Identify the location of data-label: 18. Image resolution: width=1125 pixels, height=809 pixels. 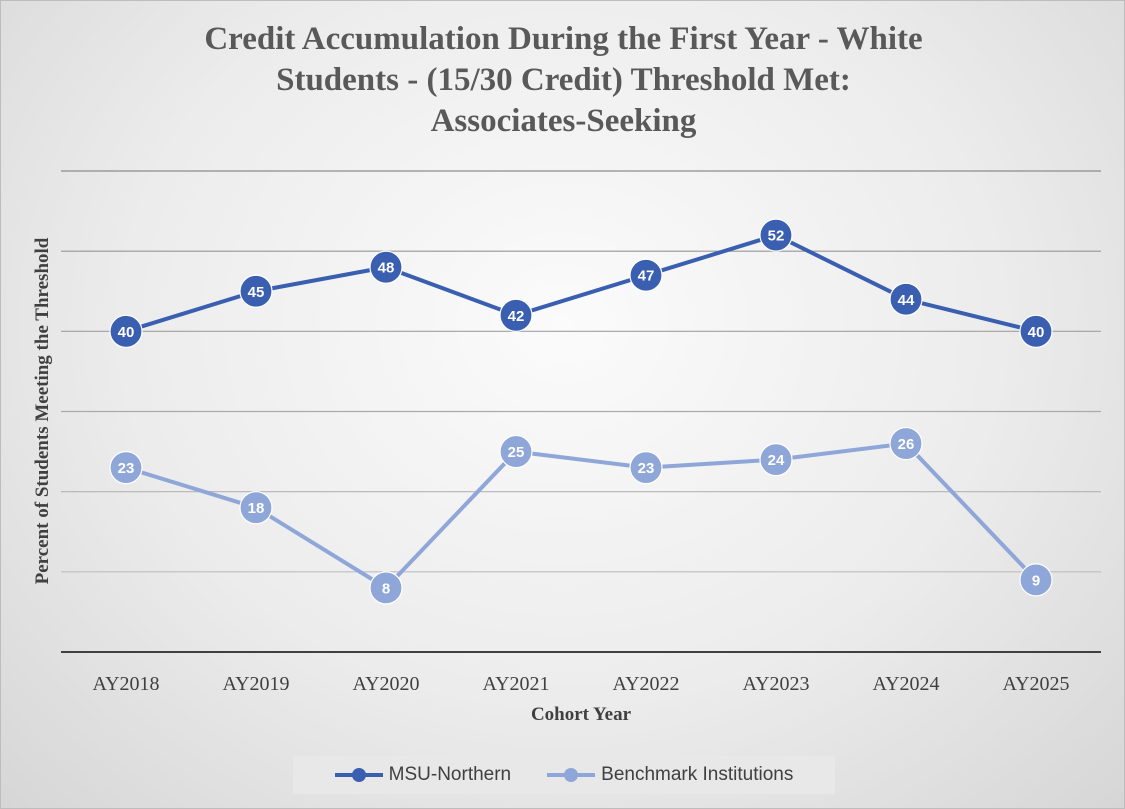
(256, 508).